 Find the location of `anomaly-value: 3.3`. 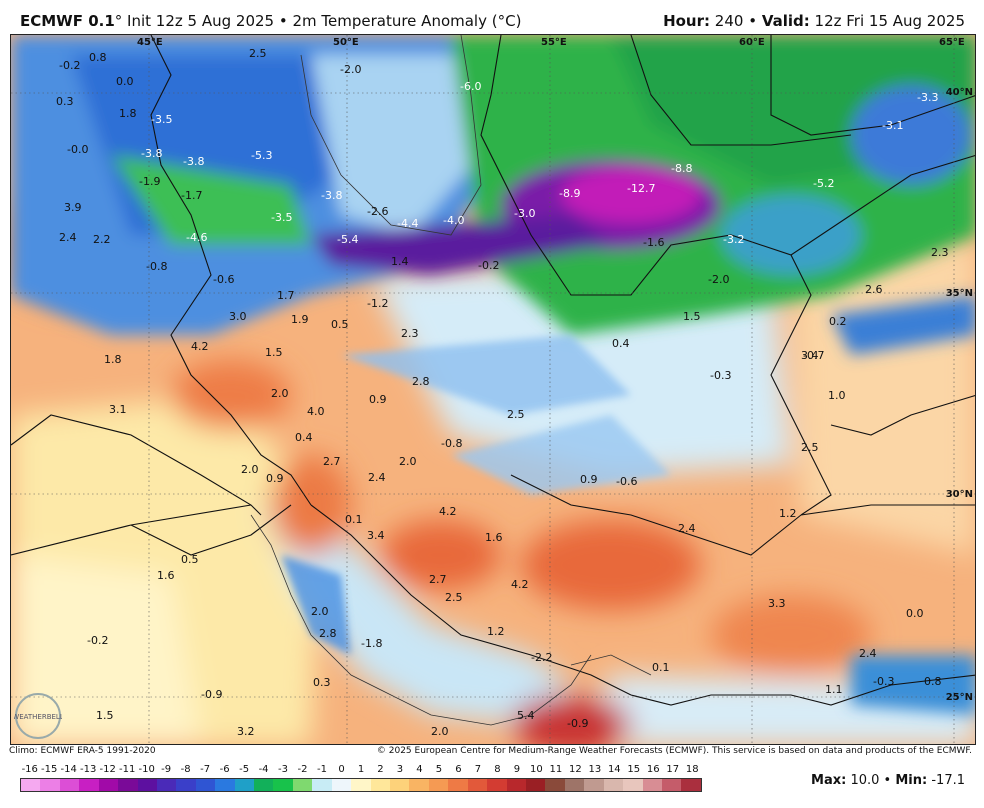

anomaly-value: 3.3 is located at coordinates (777, 603).